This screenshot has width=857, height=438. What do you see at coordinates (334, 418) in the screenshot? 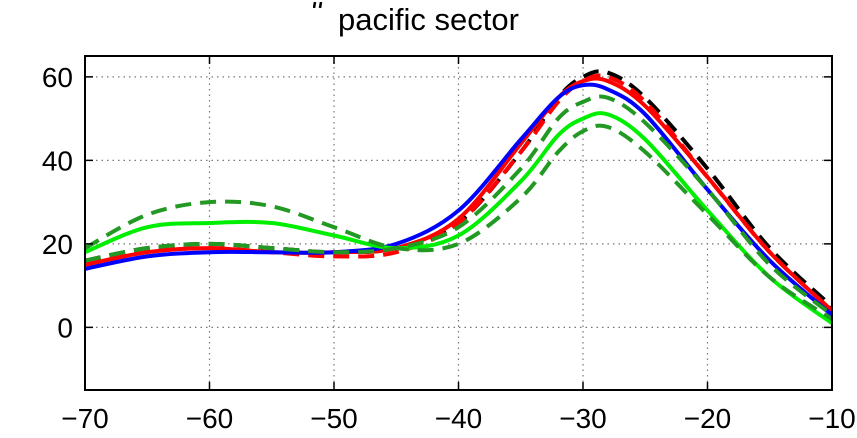
I see `x-tick-label: −50` at bounding box center [334, 418].